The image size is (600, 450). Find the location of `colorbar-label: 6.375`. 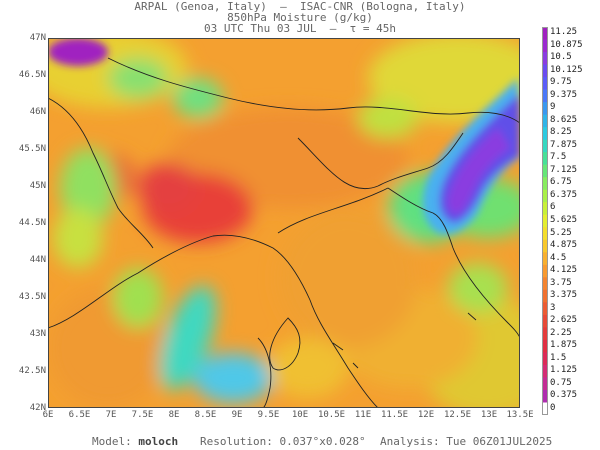

colorbar-label: 6.375 is located at coordinates (564, 194).